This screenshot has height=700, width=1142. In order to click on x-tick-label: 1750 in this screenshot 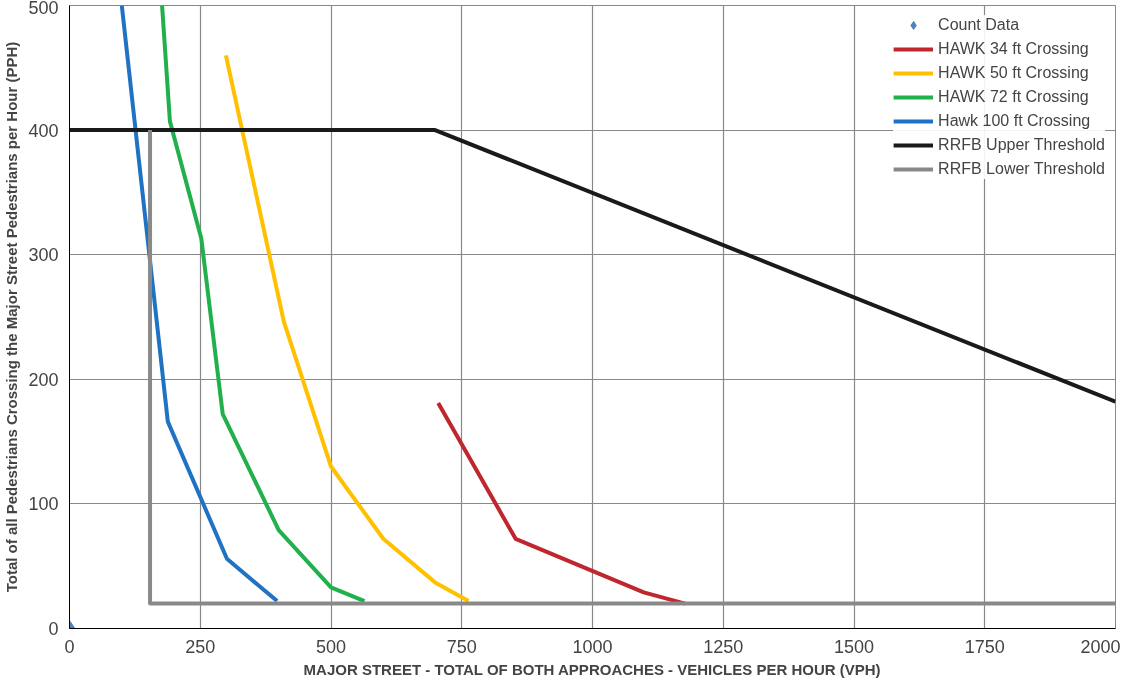, I will do `click(984, 646)`.